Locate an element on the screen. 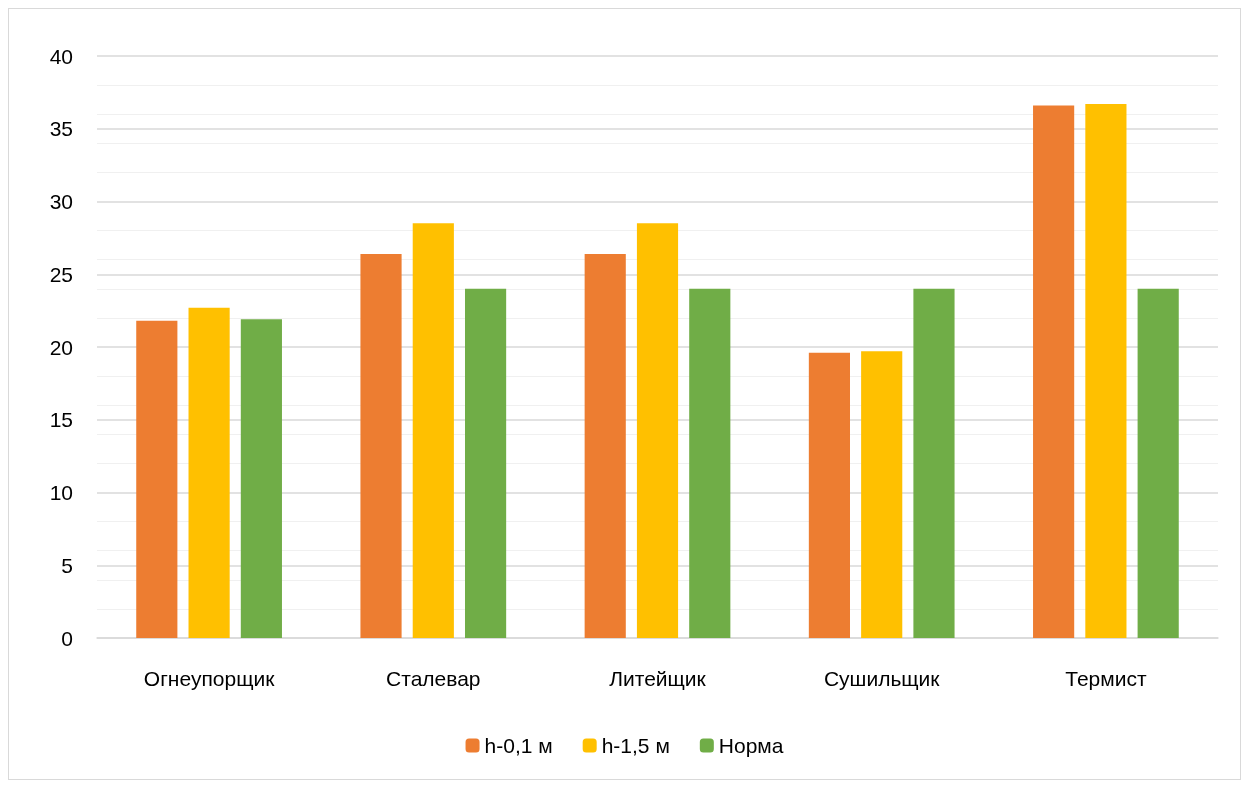  y-tick-label: 40 is located at coordinates (61, 56).